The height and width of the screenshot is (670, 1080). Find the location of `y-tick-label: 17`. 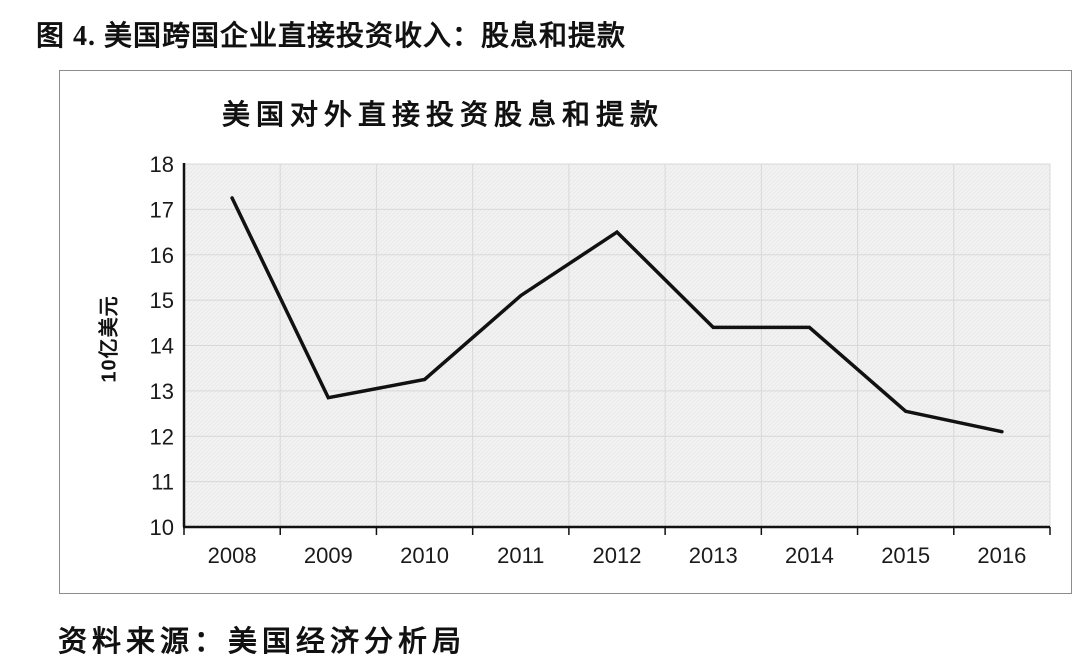

y-tick-label: 17 is located at coordinates (162, 209).